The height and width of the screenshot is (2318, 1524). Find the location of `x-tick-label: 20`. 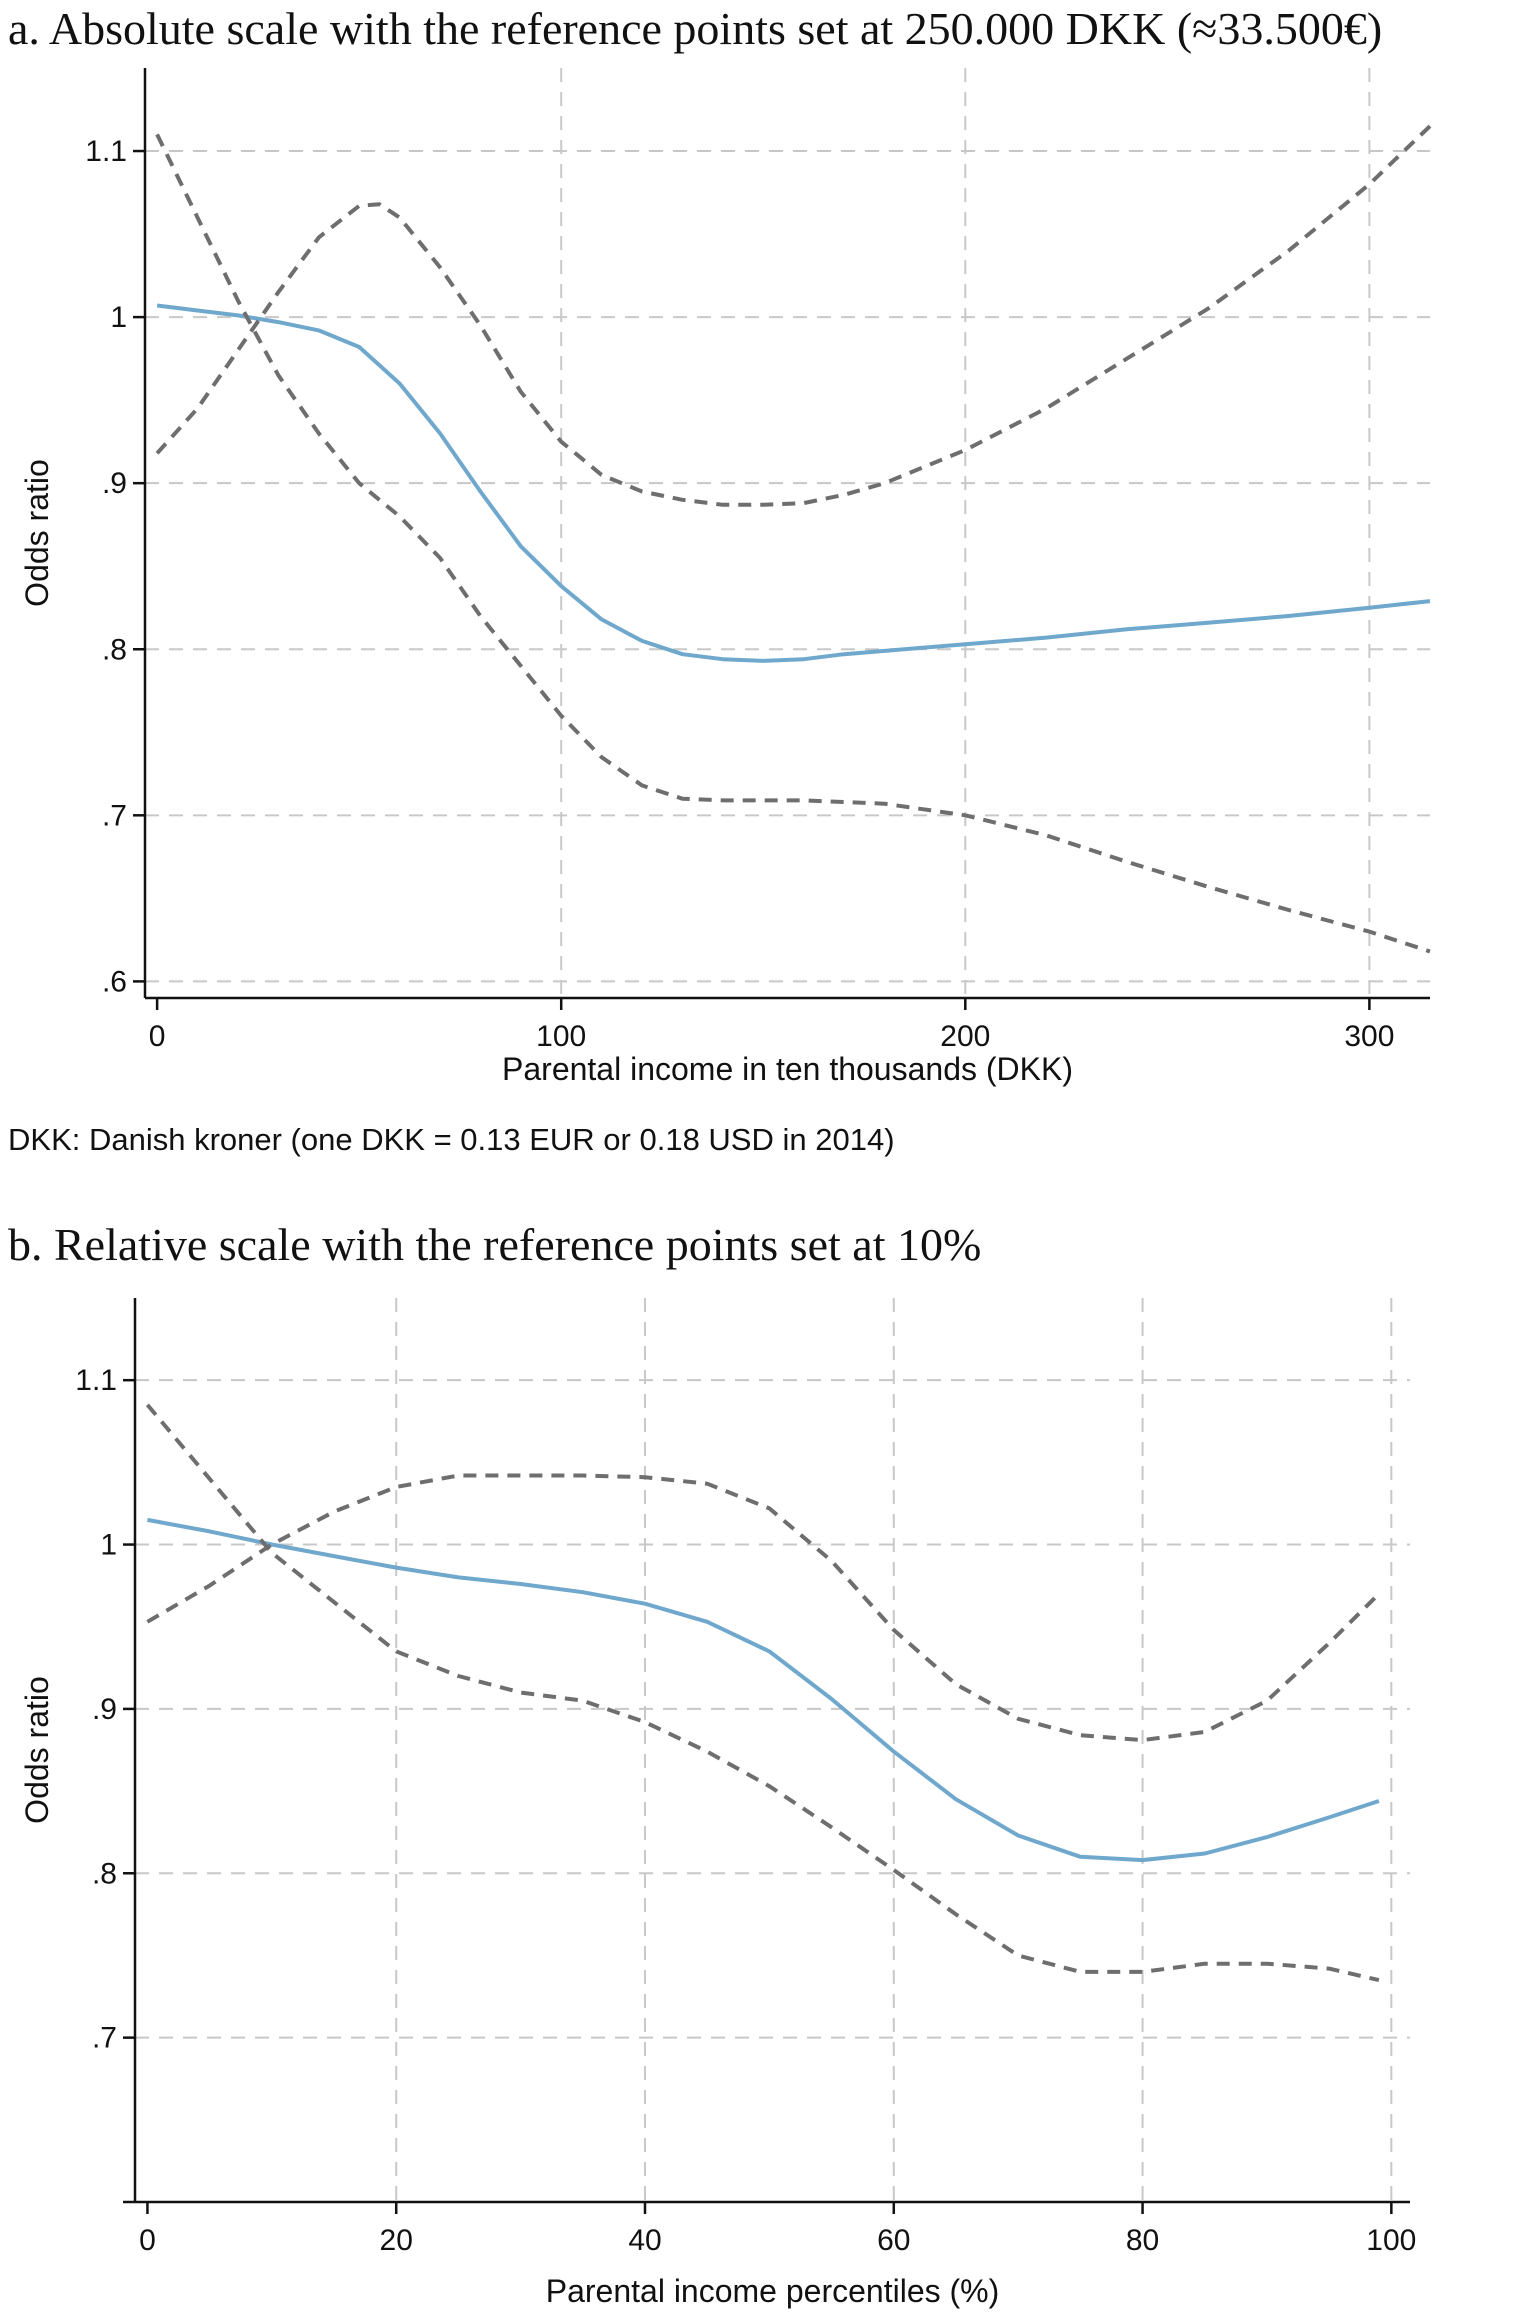

x-tick-label: 20 is located at coordinates (396, 2240).